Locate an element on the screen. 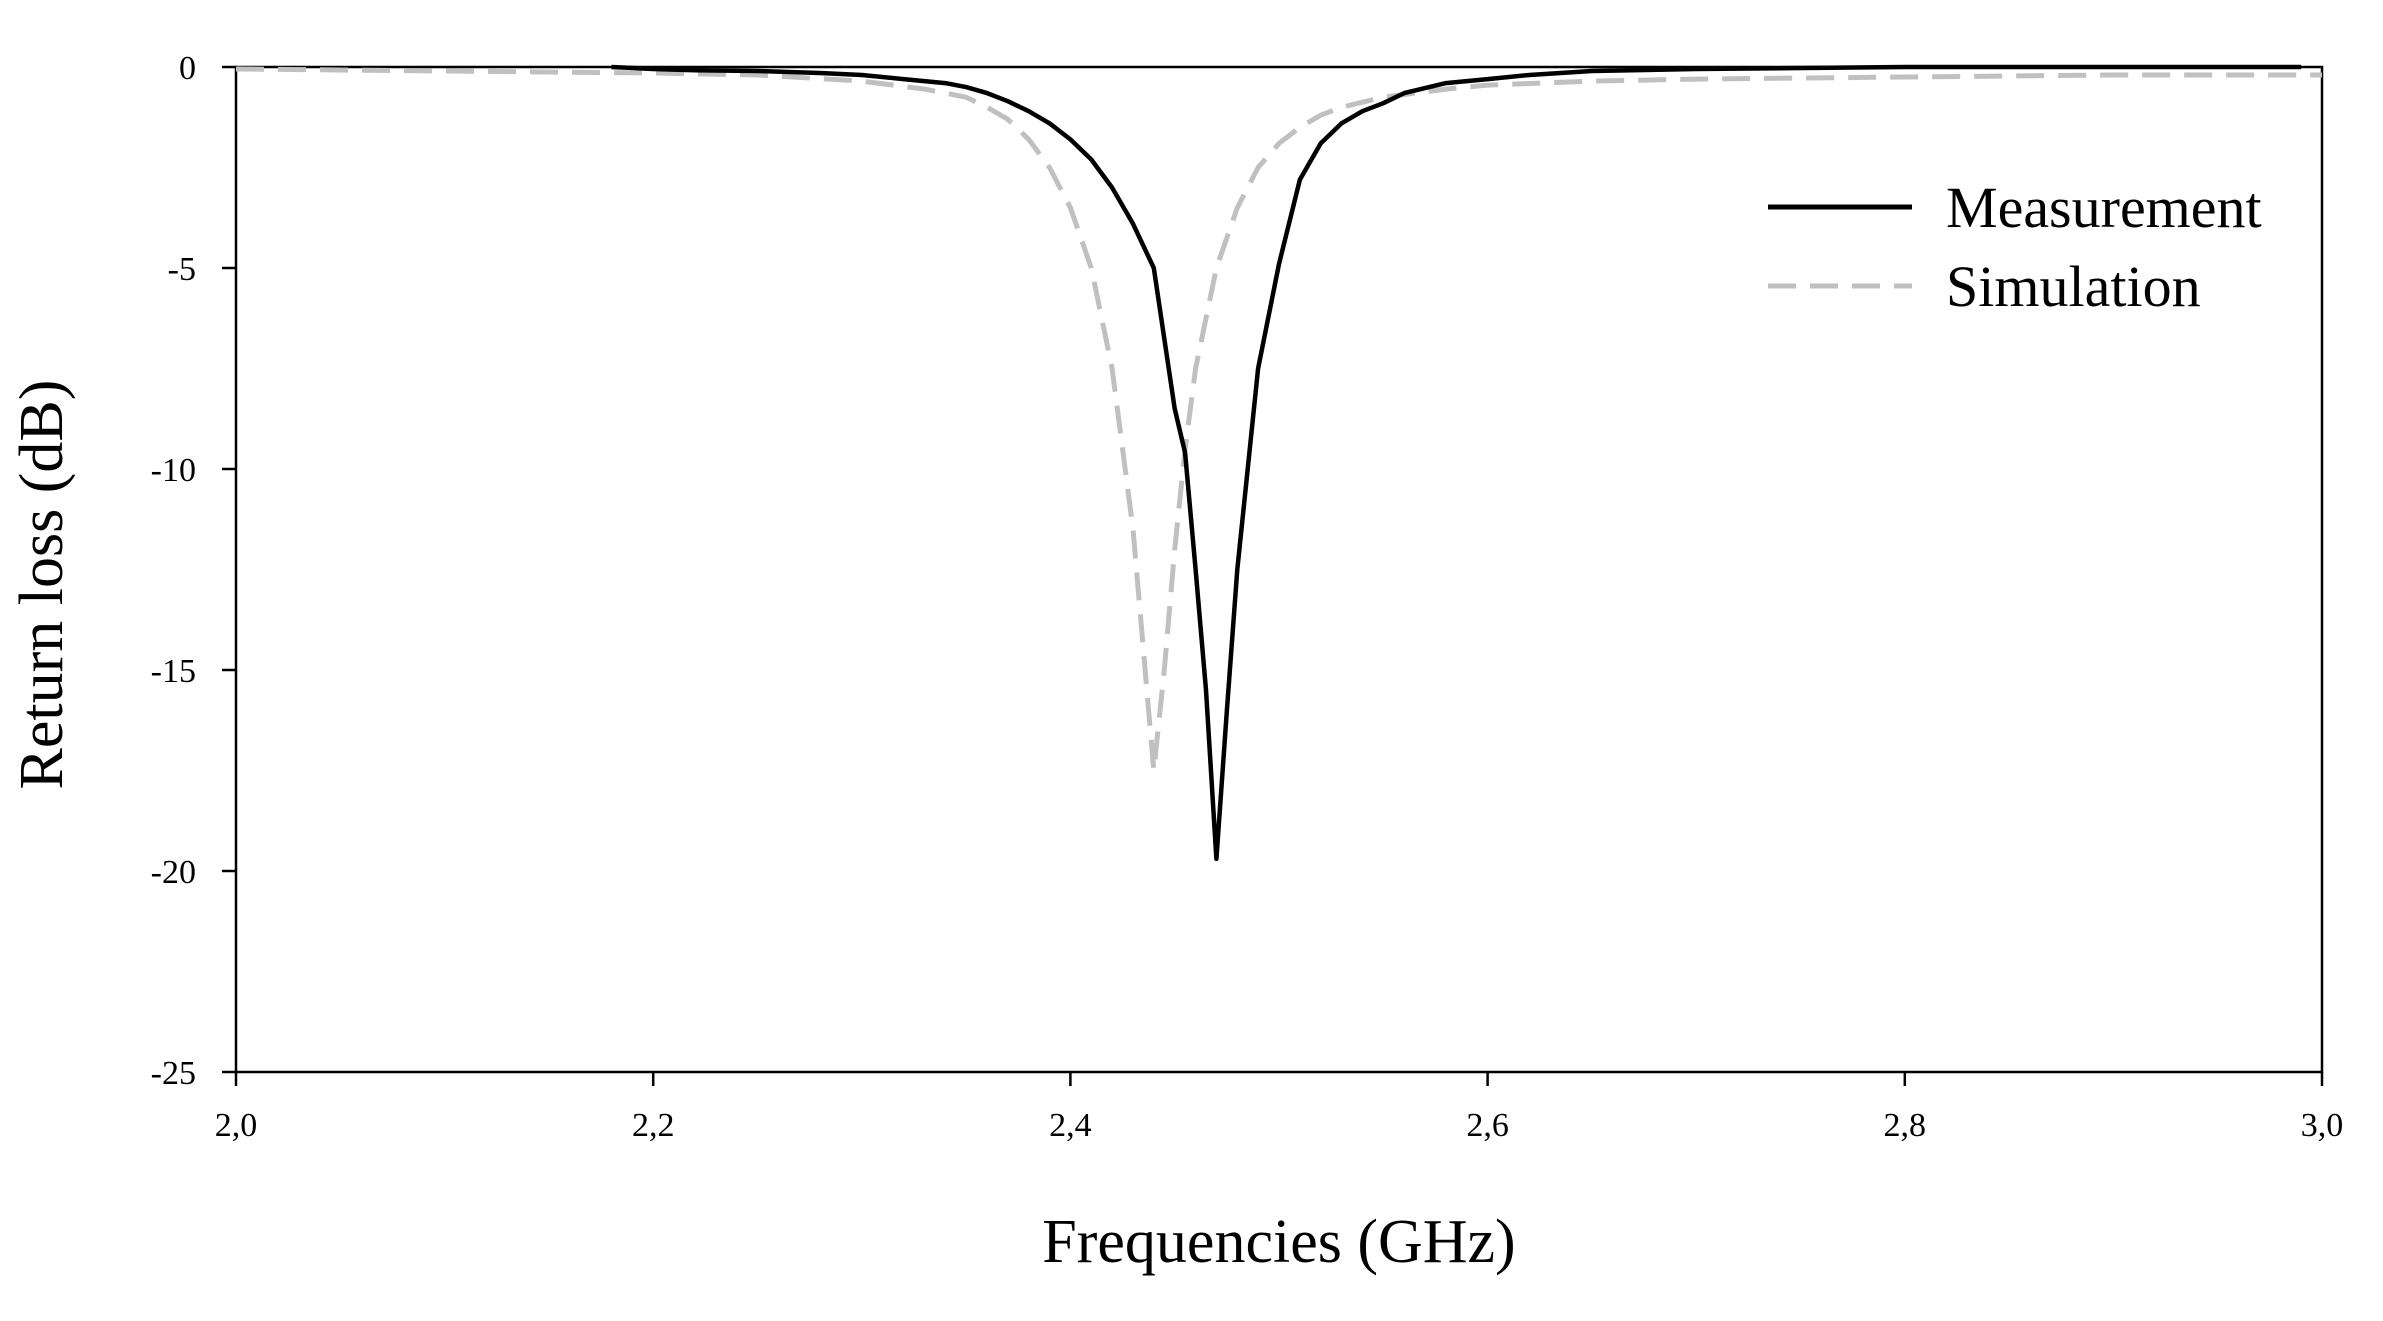  x-tick-label: 2,0 is located at coordinates (236, 1125).